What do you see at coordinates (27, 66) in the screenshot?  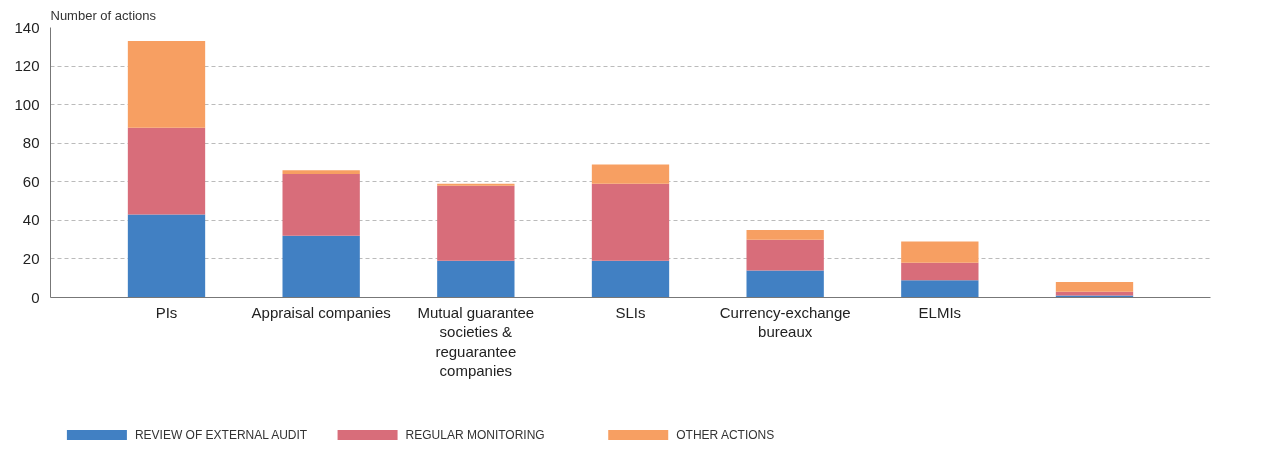 I see `y-tick-label: 120` at bounding box center [27, 66].